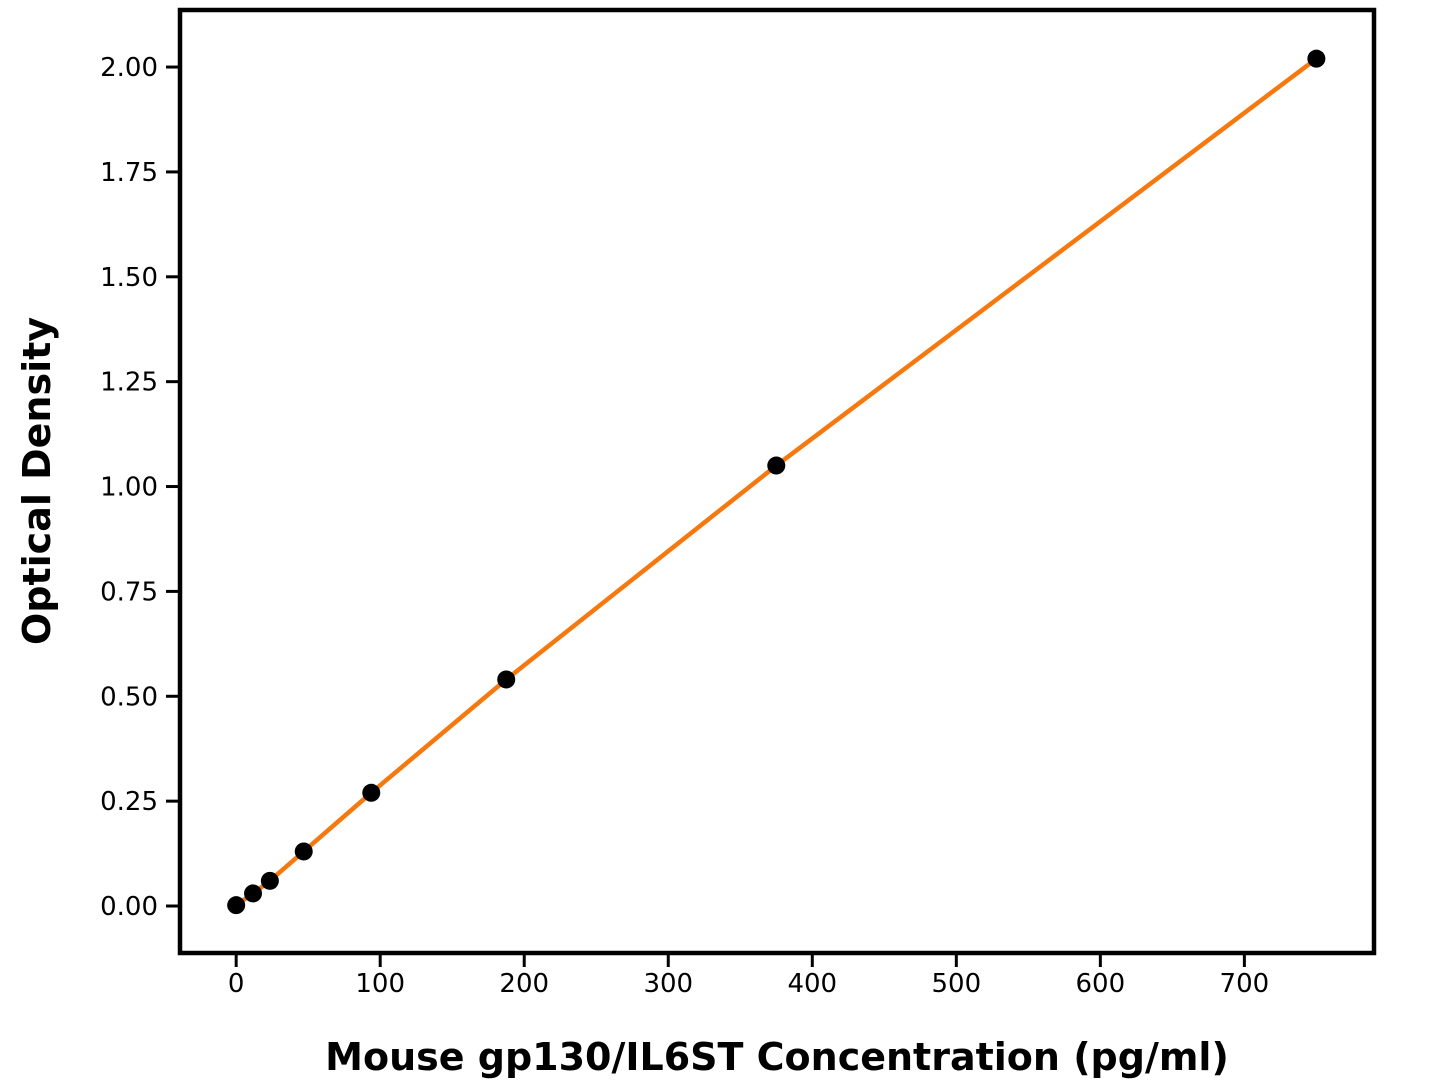  I want to click on y-tick-label: 1.00, so click(129, 488).